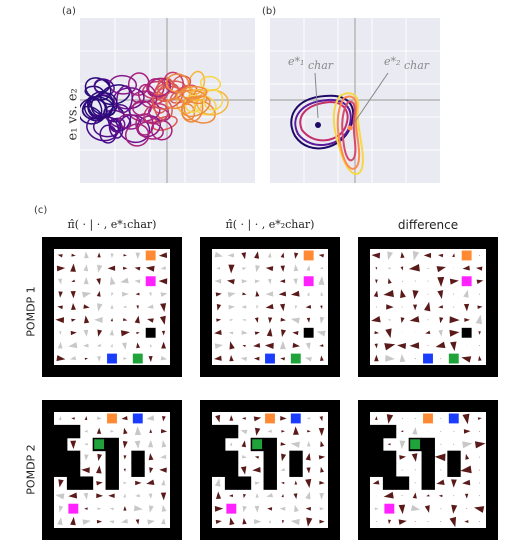 The width and height of the screenshot is (531, 560). What do you see at coordinates (428, 307) in the screenshot?
I see `grid-pomdp1-col3` at bounding box center [428, 307].